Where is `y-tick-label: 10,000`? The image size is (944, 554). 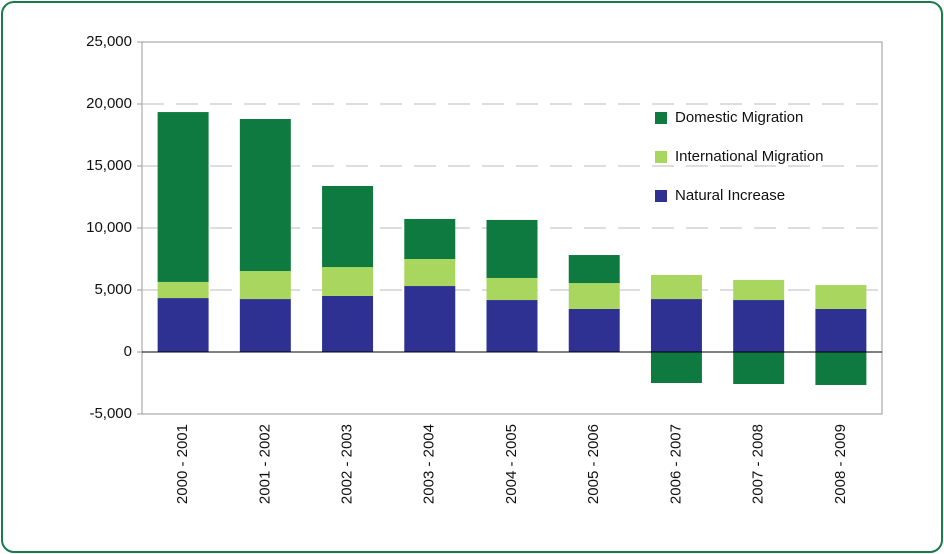 y-tick-label: 10,000 is located at coordinates (109, 227).